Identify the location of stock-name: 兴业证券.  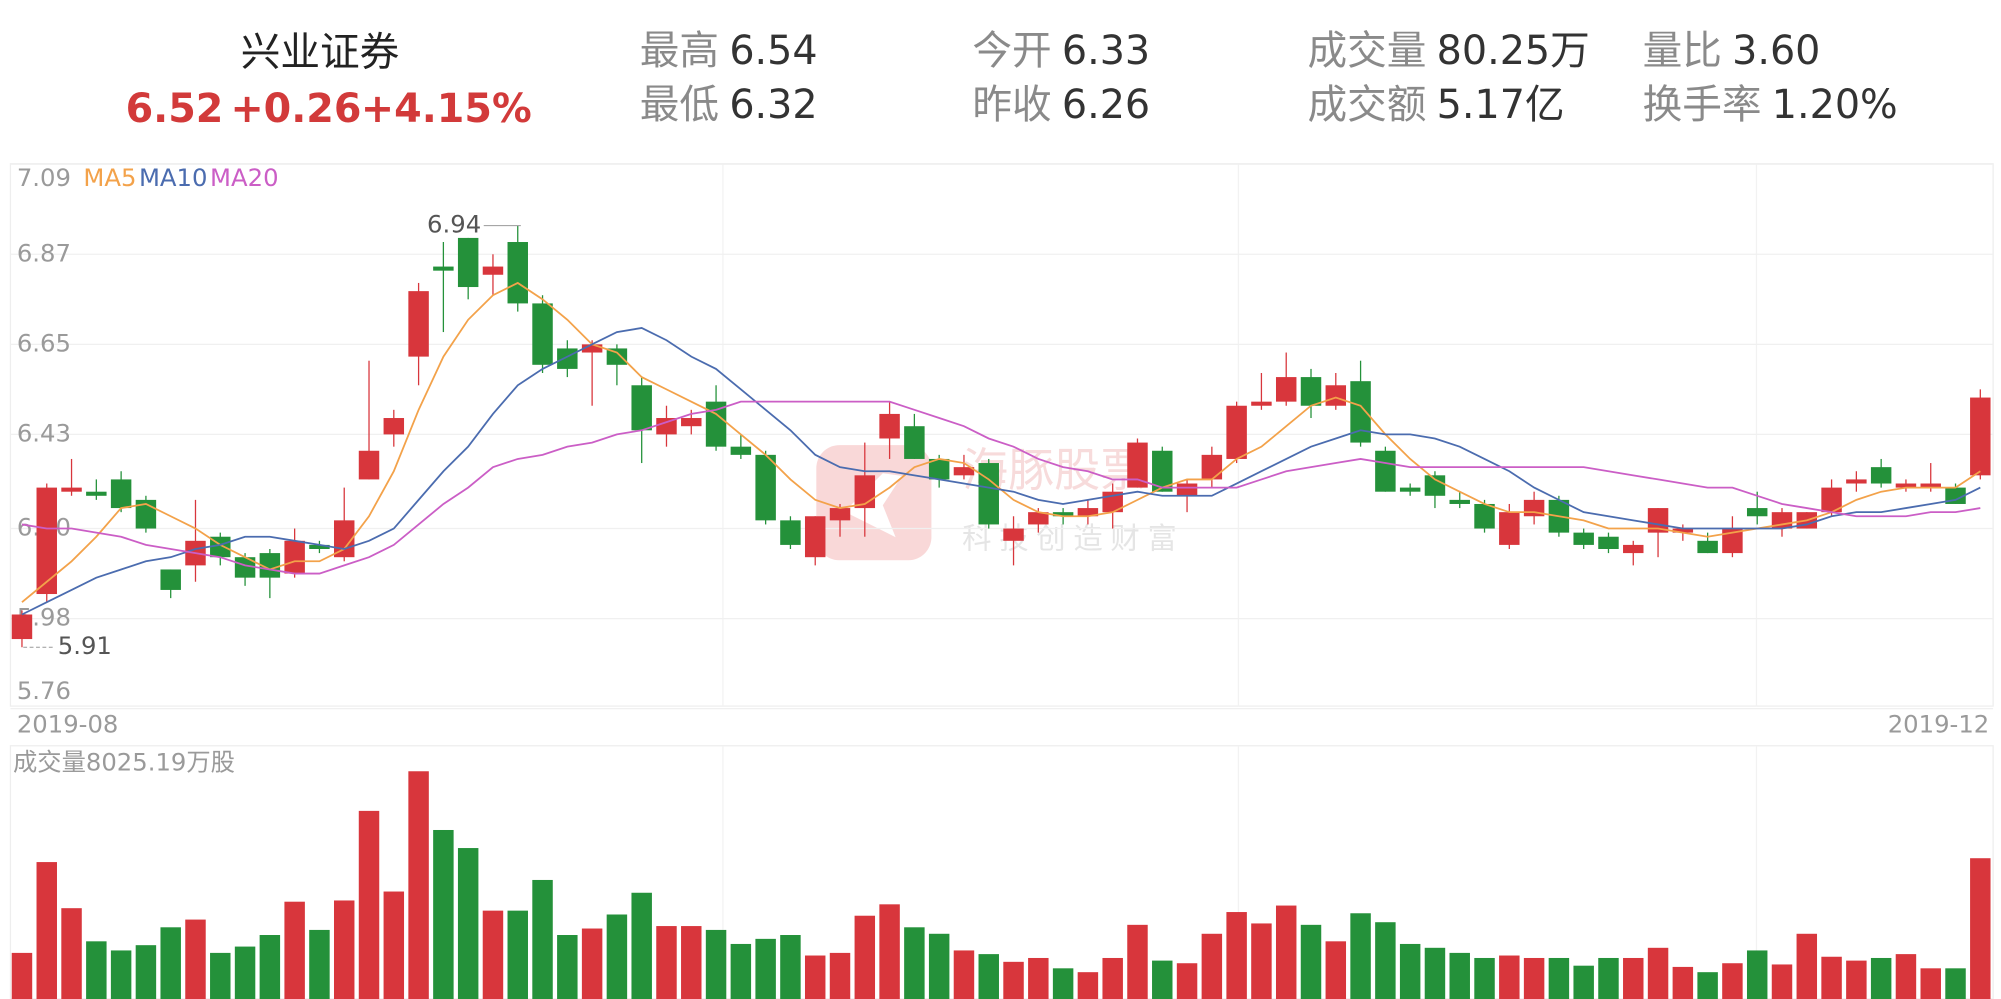
(320, 53).